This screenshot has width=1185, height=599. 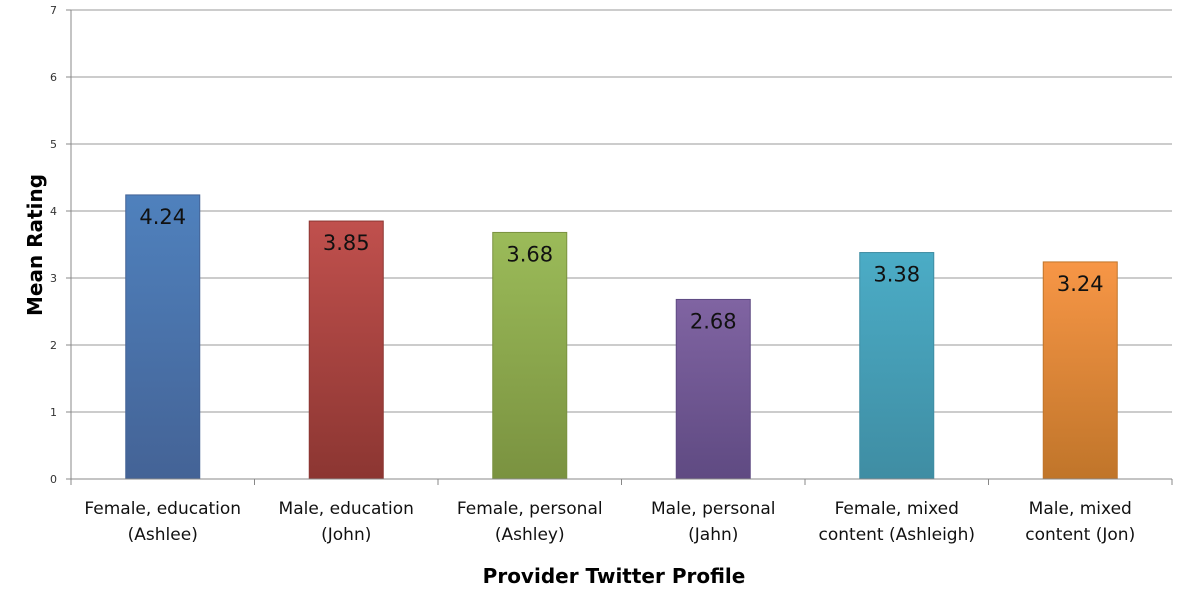 I want to click on data-label: 4.24, so click(x=162, y=217).